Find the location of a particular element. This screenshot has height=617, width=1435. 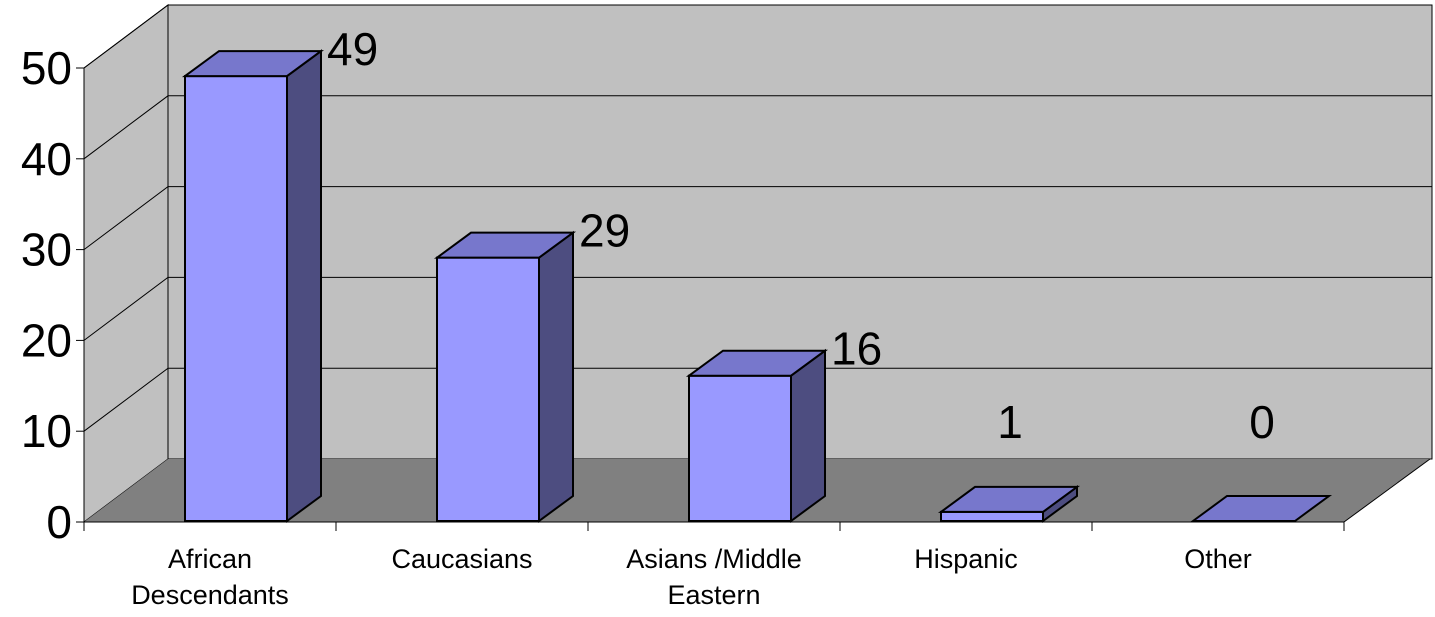

data-label: 1 is located at coordinates (1010, 422).